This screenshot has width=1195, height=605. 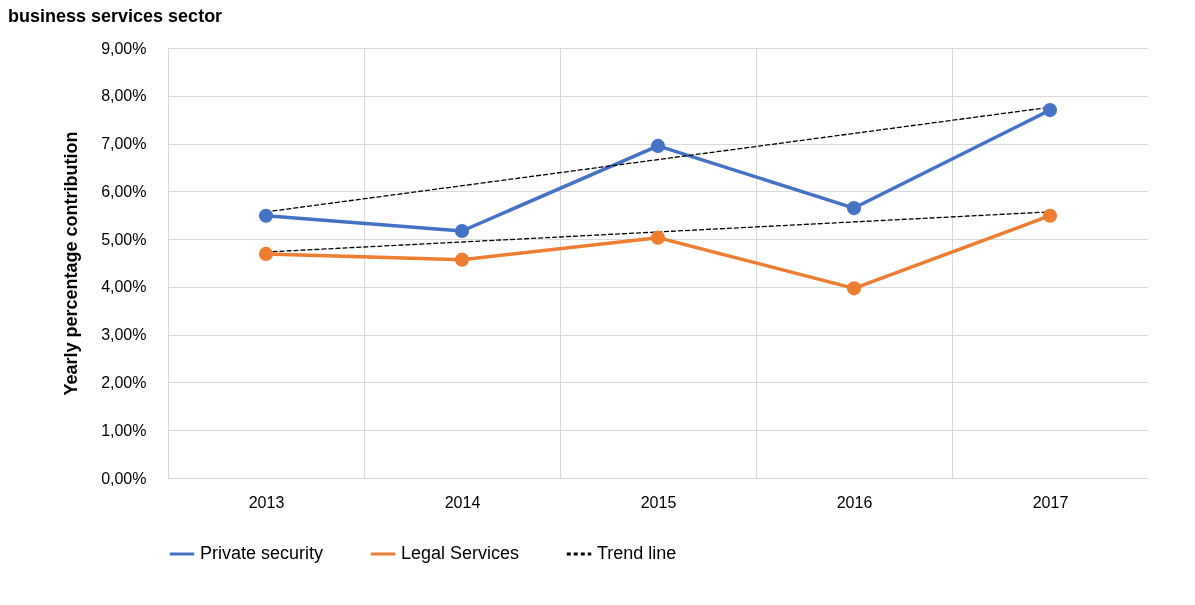 What do you see at coordinates (124, 239) in the screenshot?
I see `y-tick-label: 5,00%` at bounding box center [124, 239].